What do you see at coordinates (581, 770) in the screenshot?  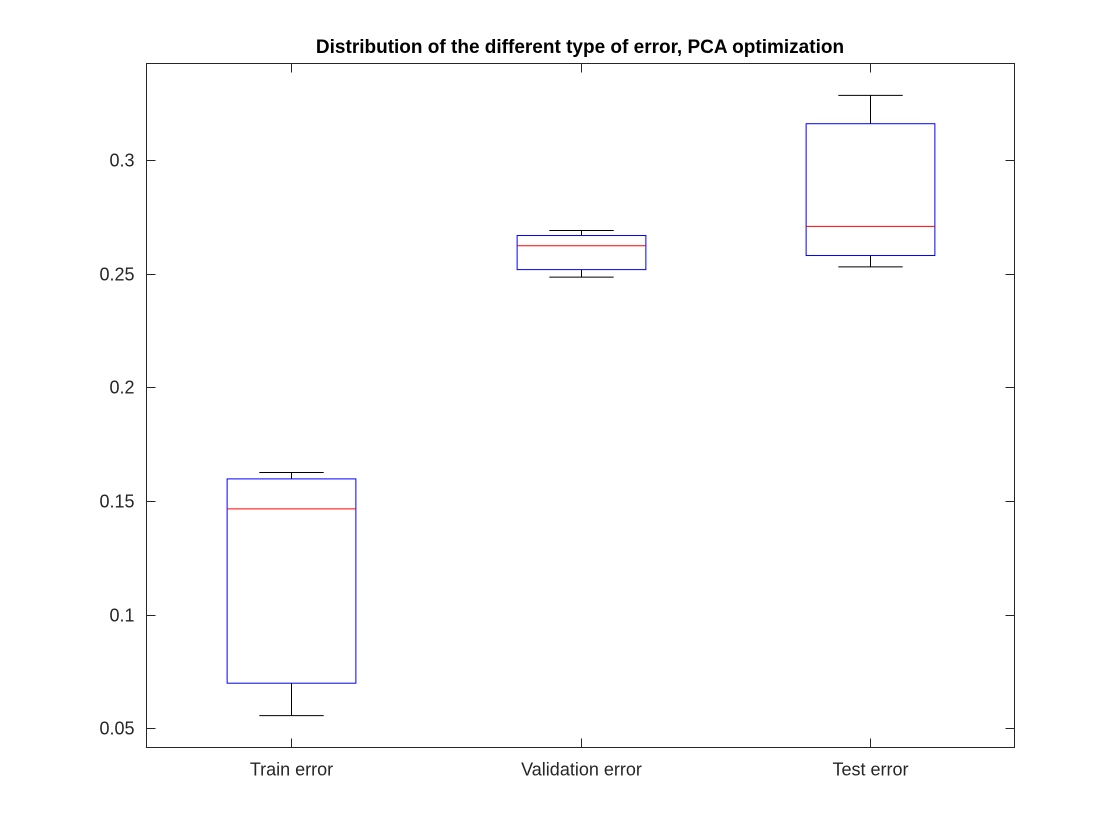 I see `x-tick-label: Validation error` at bounding box center [581, 770].